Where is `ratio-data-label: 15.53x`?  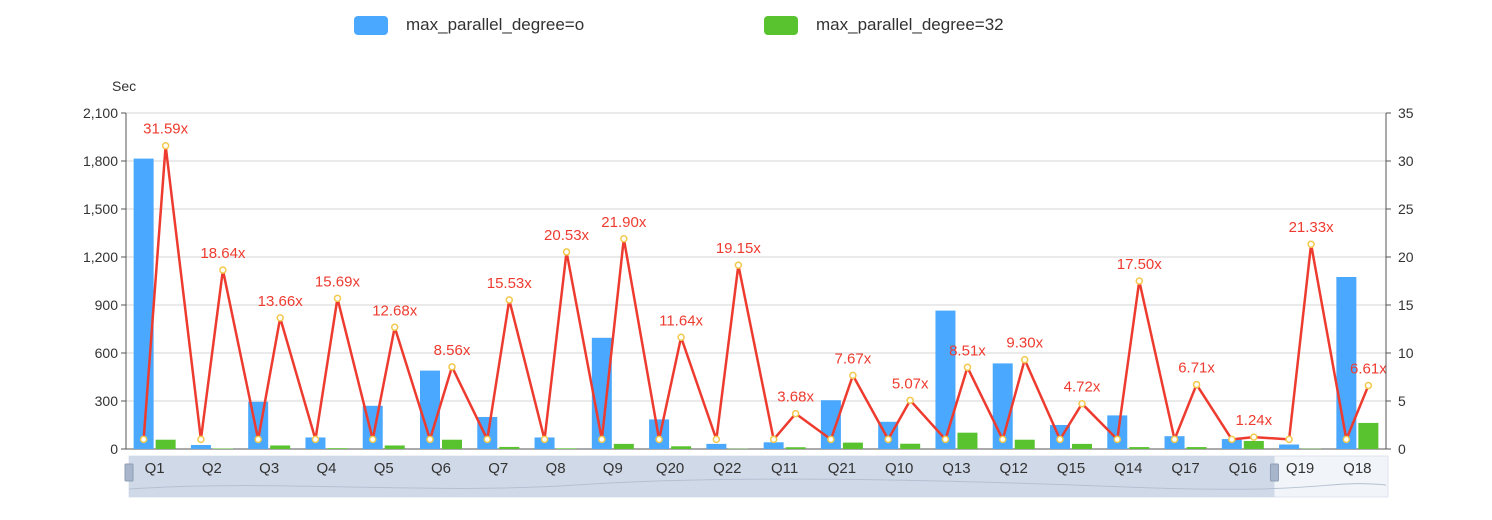
ratio-data-label: 15.53x is located at coordinates (510, 283).